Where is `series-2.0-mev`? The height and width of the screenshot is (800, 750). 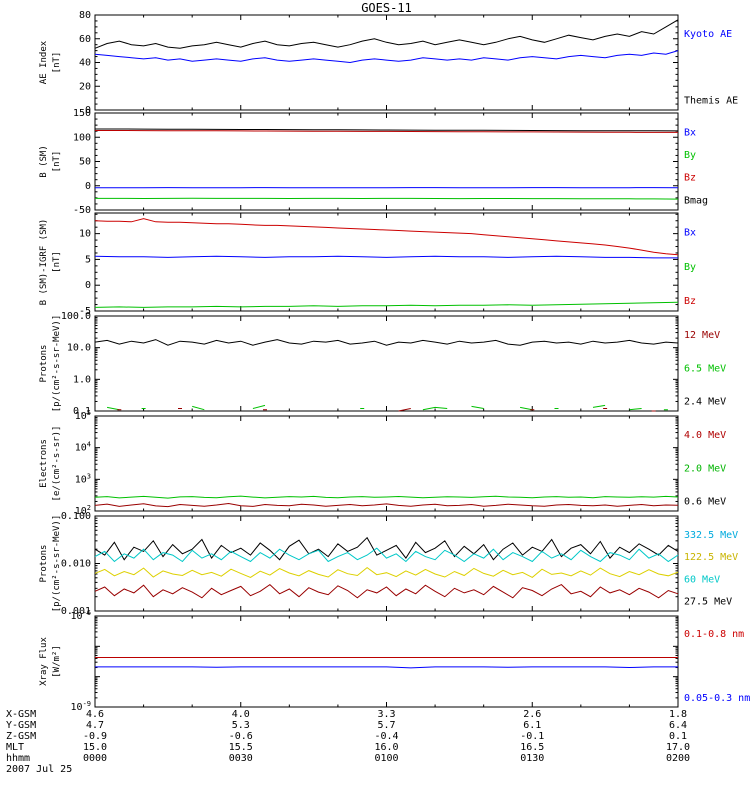 series-2.0-mev is located at coordinates (386, 497).